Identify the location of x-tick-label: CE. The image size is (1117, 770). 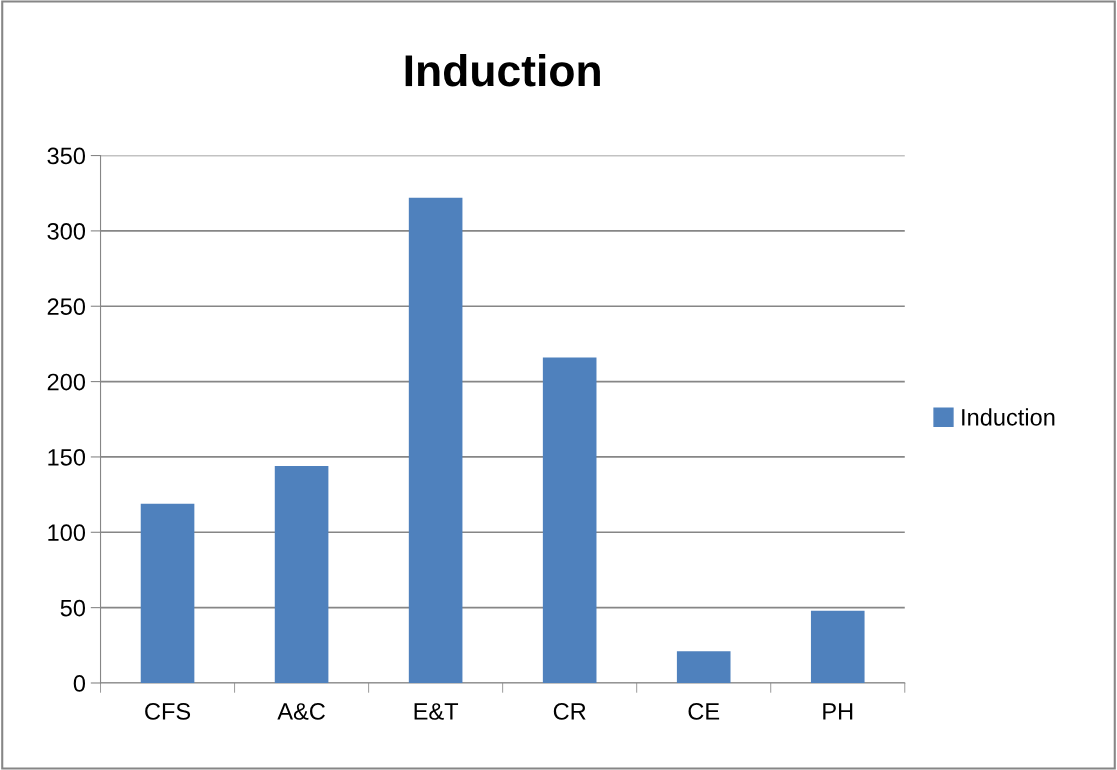
(704, 711).